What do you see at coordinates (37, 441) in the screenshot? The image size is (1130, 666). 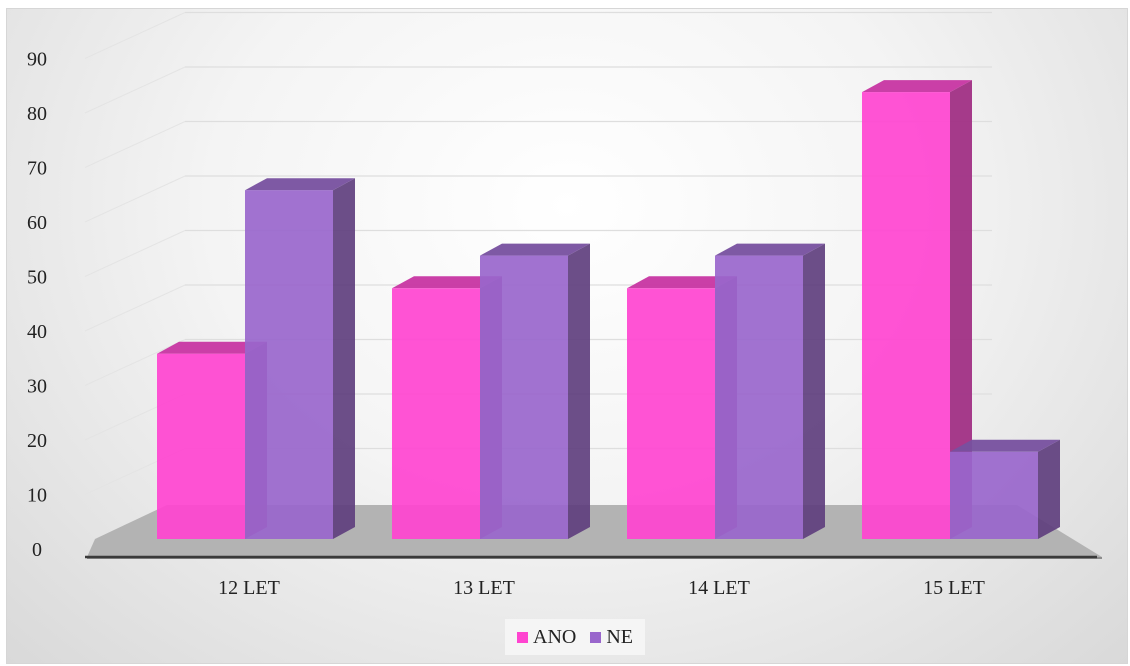 I see `y-tick-label: 20` at bounding box center [37, 441].